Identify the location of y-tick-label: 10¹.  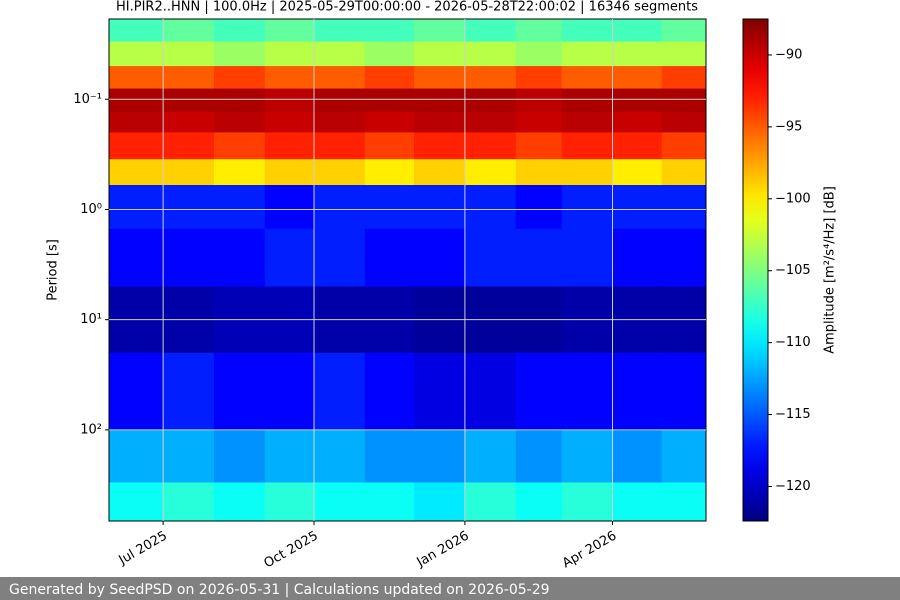
(91, 319).